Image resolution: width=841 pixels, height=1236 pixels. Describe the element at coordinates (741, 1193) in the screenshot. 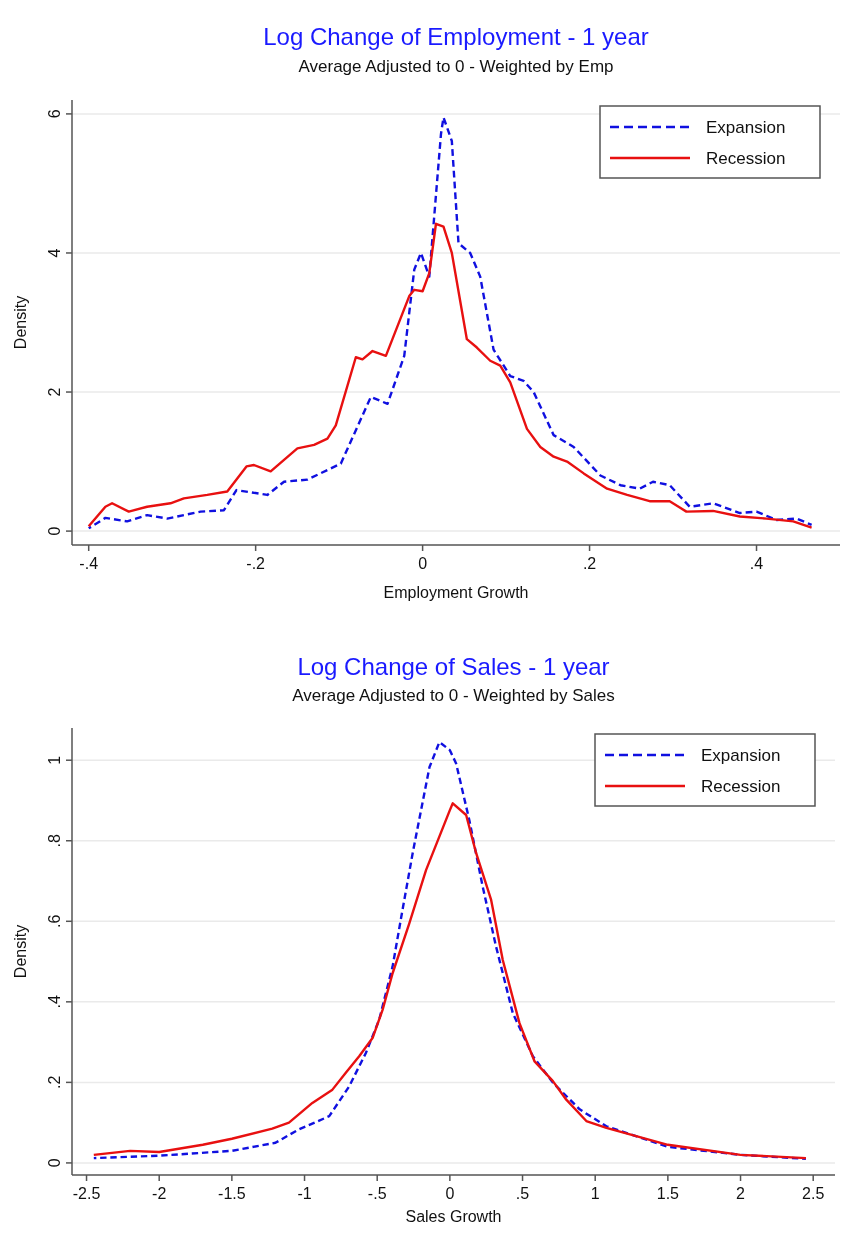

I see `x-tick-label: 2` at that location.